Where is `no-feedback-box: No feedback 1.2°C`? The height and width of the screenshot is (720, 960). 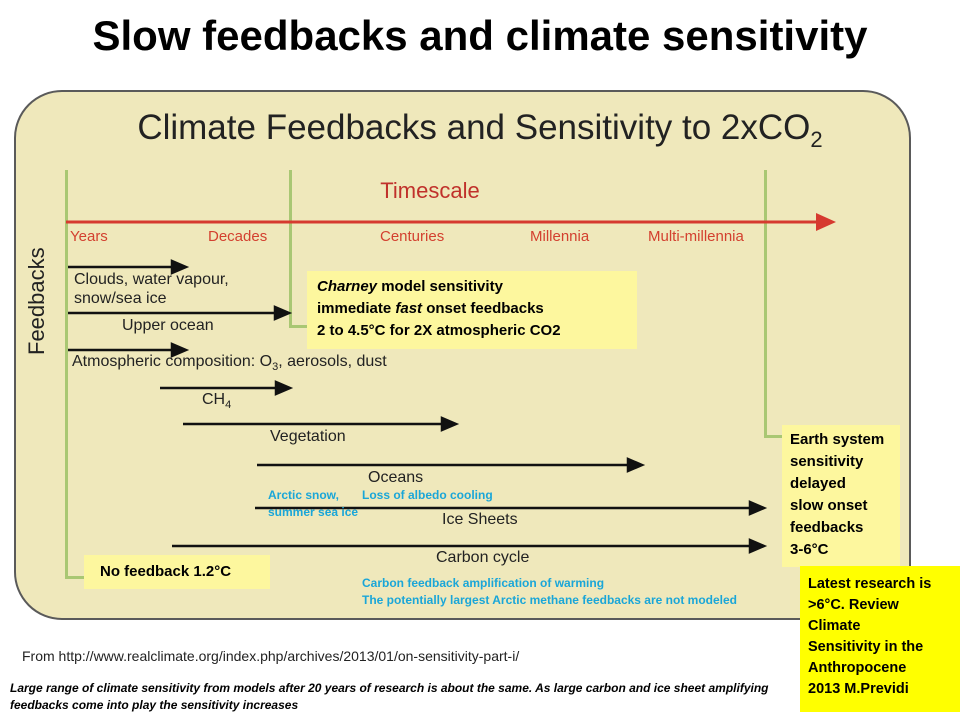
no-feedback-box: No feedback 1.2°C is located at coordinates (177, 572).